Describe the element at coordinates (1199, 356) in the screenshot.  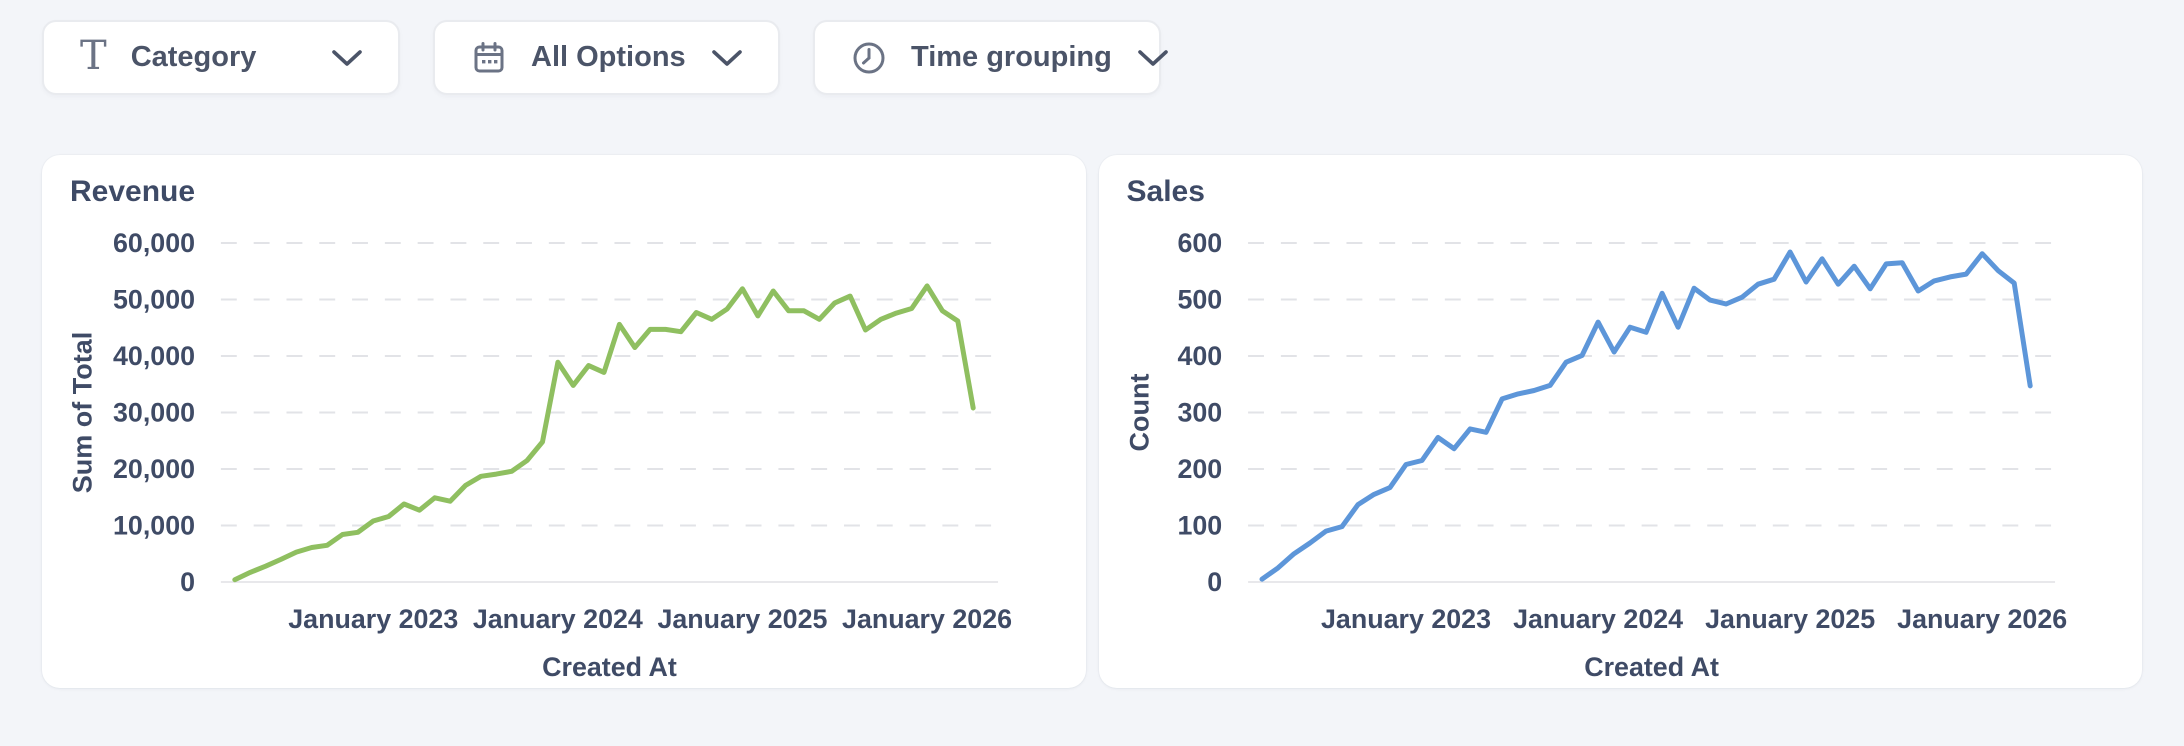
I see `y-tick-label: 400` at that location.